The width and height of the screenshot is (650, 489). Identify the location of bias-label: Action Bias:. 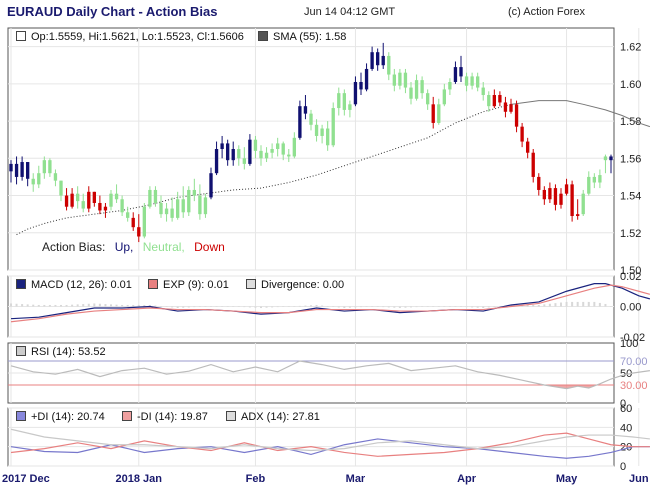
(74, 247).